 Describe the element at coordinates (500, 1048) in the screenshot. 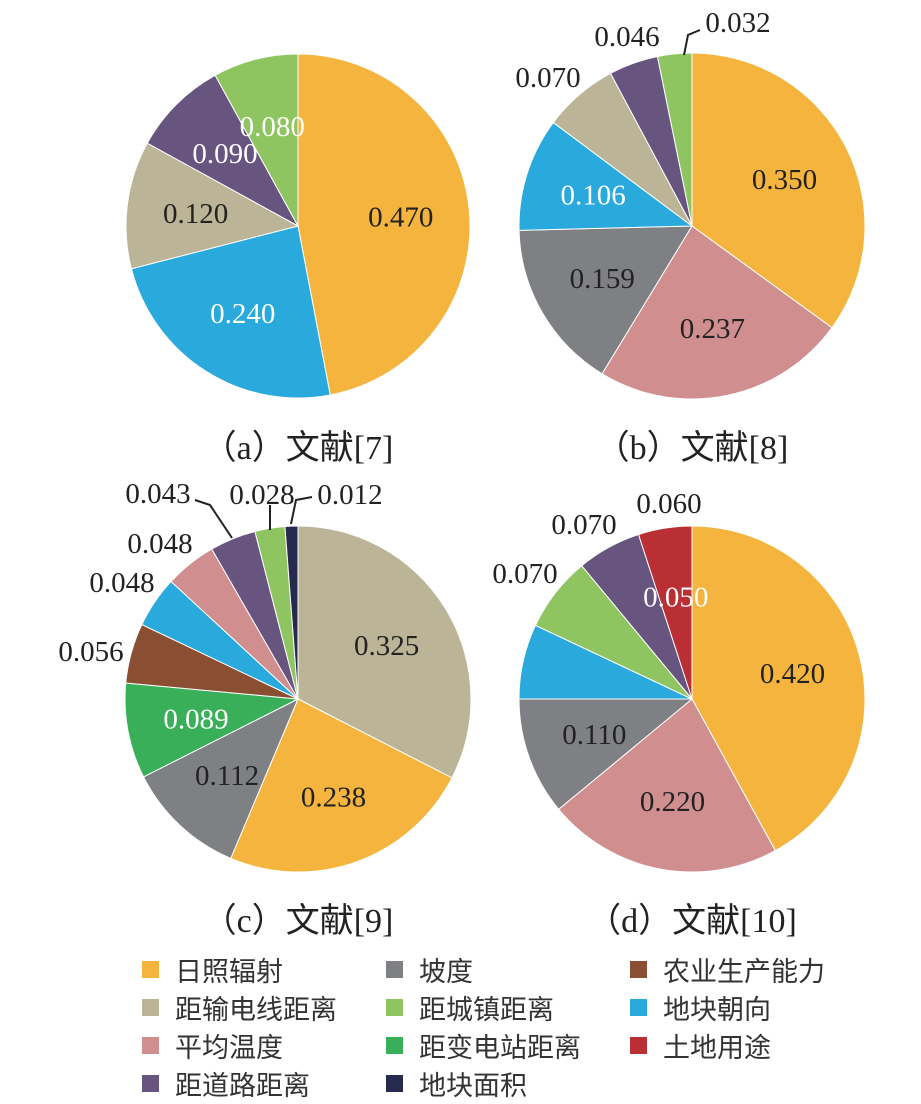

I see `legend-label: 距变电站距离` at that location.